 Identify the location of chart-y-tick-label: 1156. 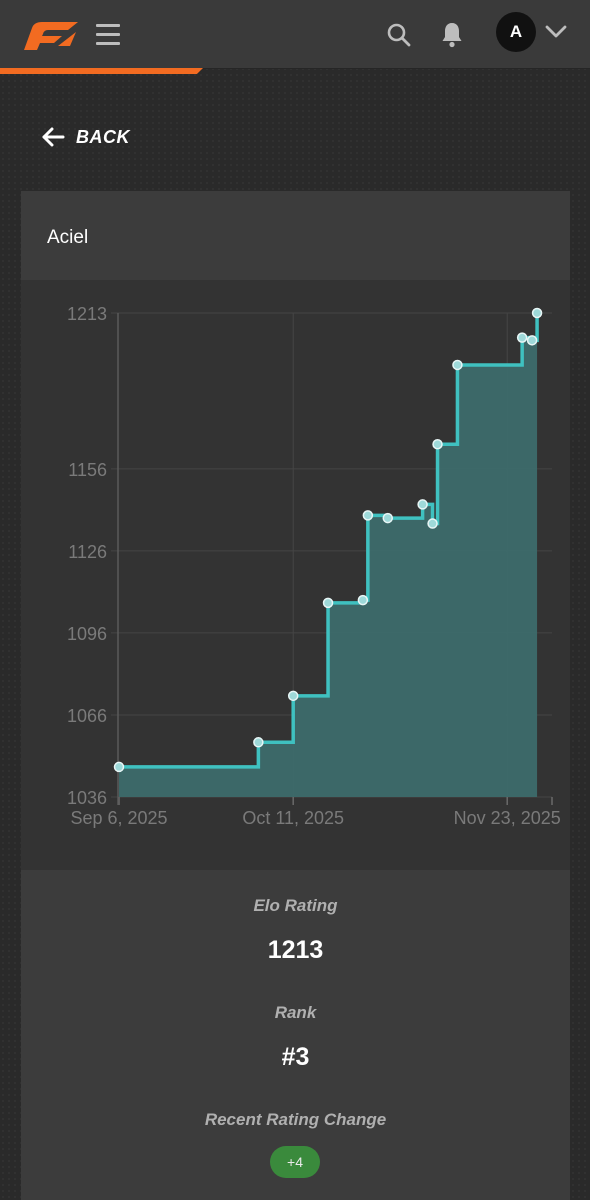
(87, 470).